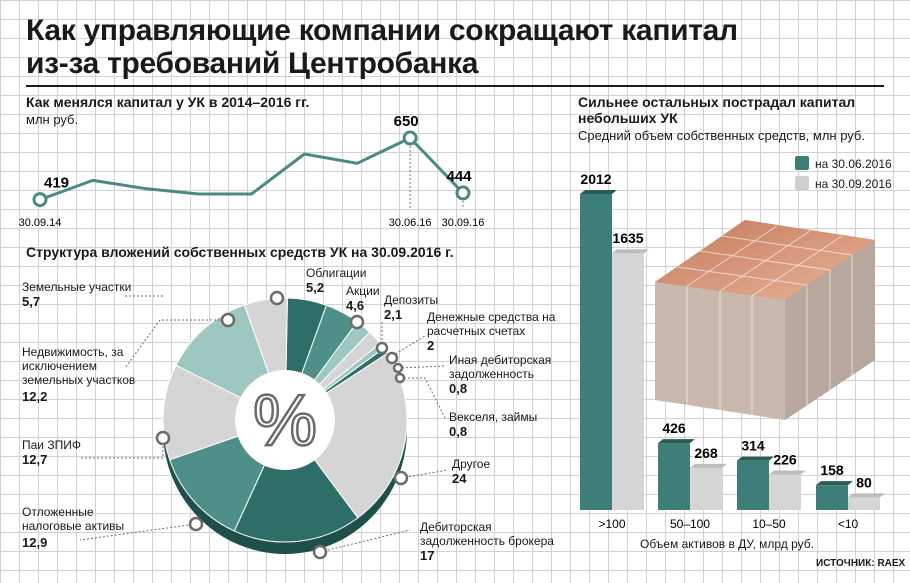  What do you see at coordinates (627, 238) in the screenshot?
I see `bar-value-label: 1635` at bounding box center [627, 238].